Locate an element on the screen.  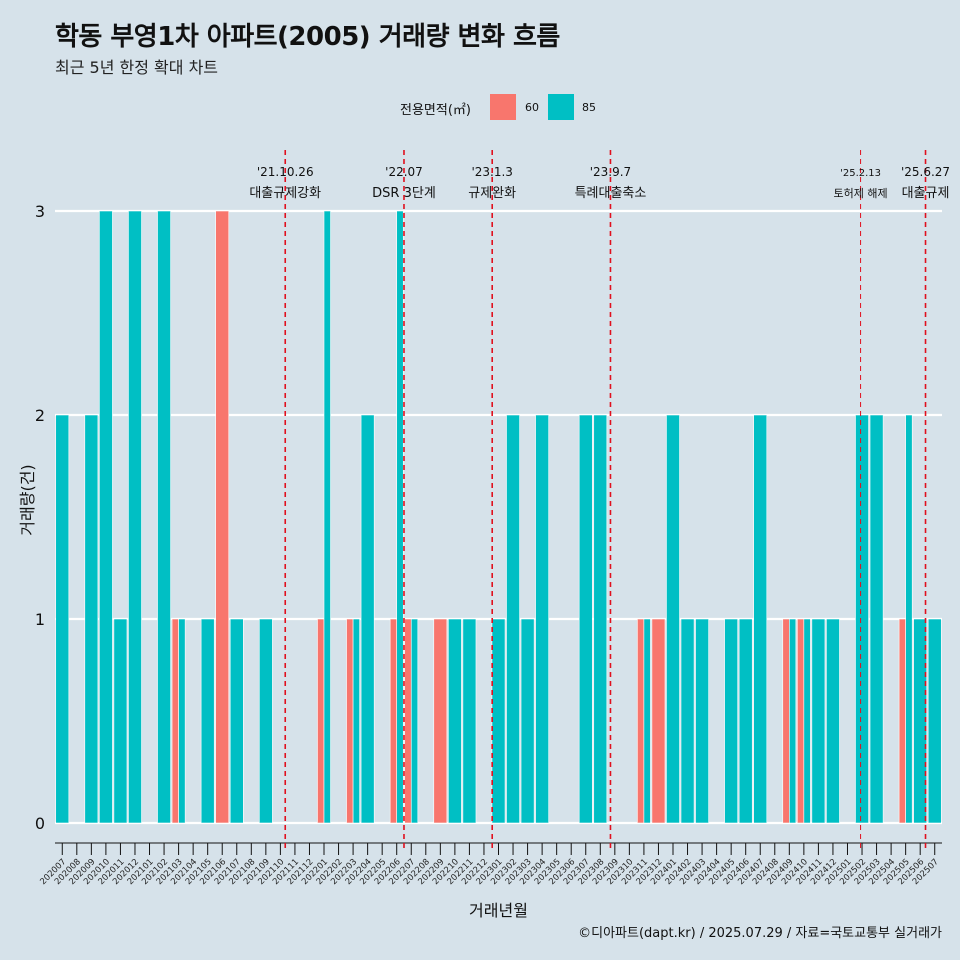
event-date: '25.6.27 is located at coordinates (925, 172).